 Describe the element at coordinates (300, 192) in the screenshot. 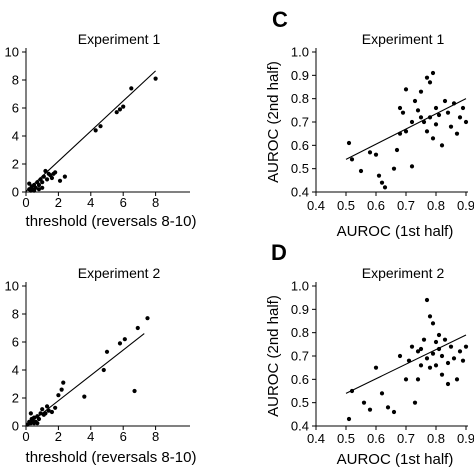

I see `y-tick-label: 0.4` at that location.